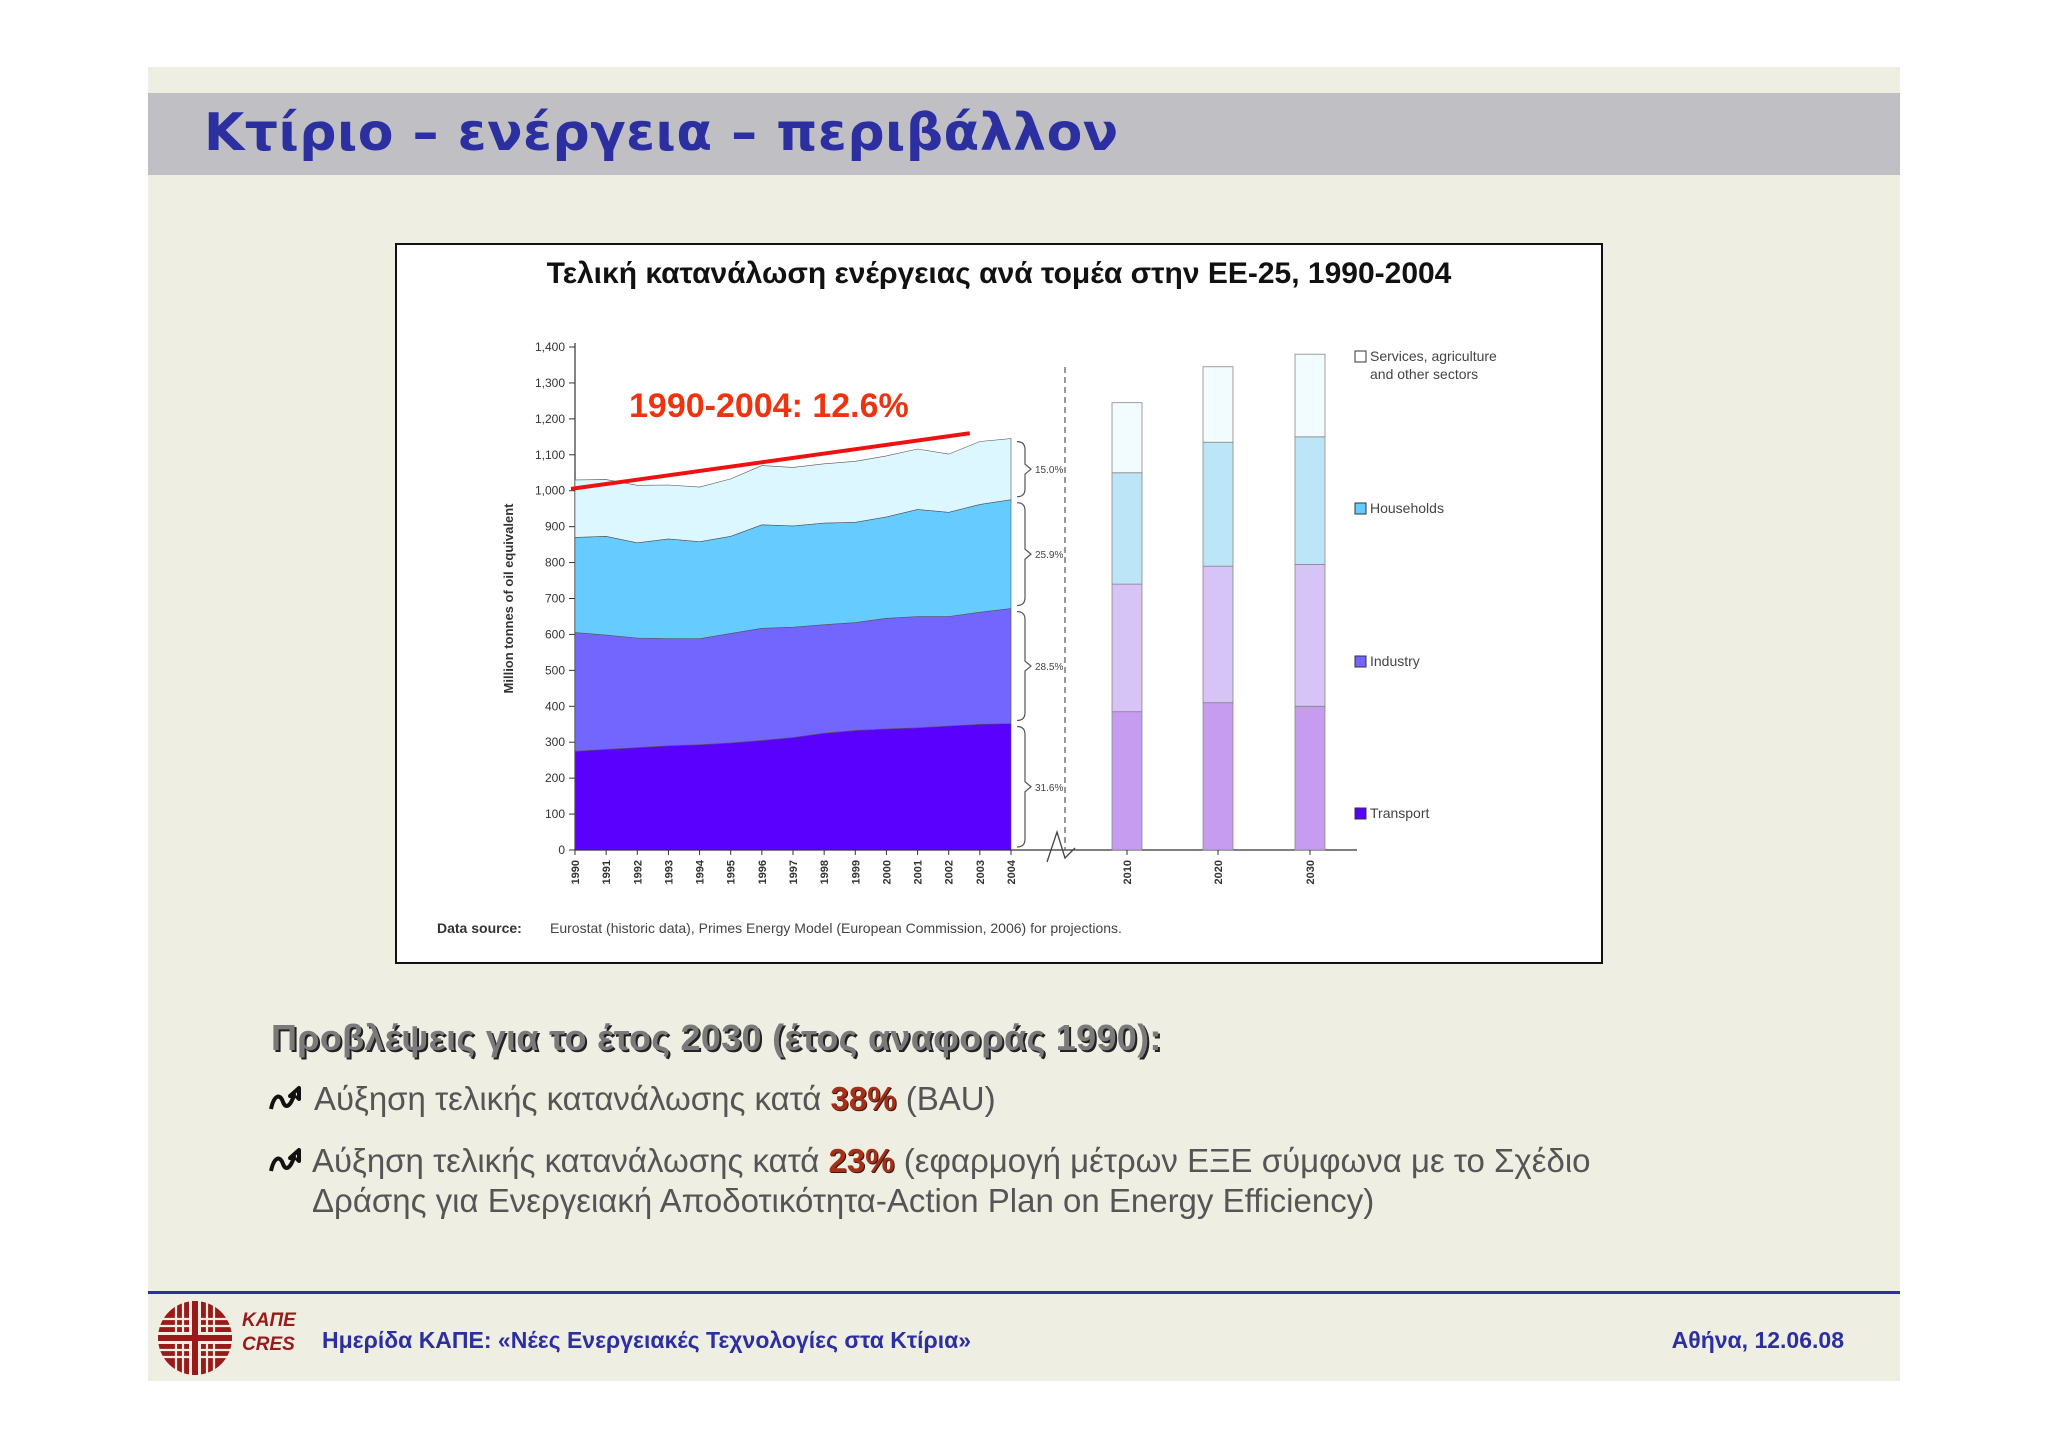 Image resolution: width=2048 pixels, height=1448 pixels. Describe the element at coordinates (950, 872) in the screenshot. I see `x-tick-label: 2002` at that location.